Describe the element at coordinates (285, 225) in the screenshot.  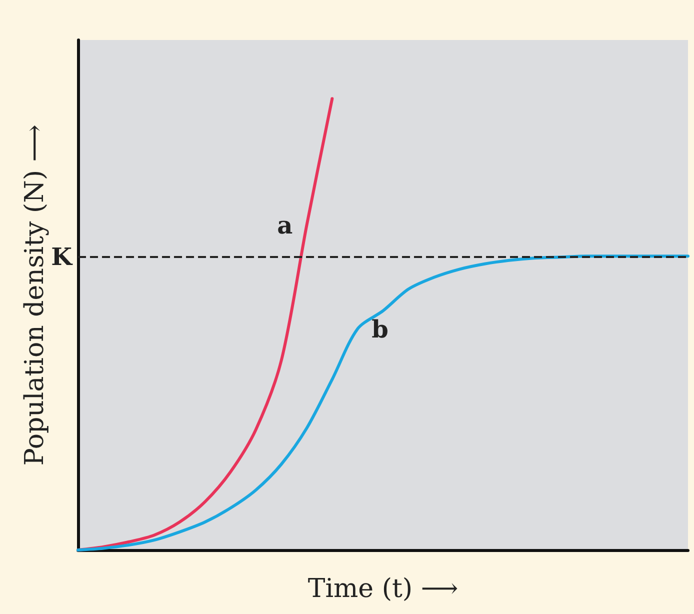
I see `series-label: a` at that location.